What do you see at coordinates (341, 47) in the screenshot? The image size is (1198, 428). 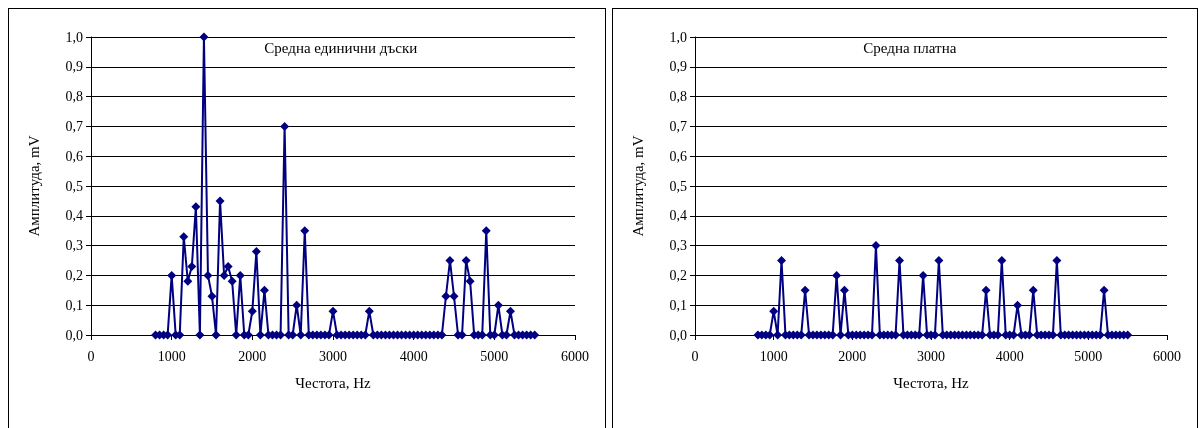 I see `chart-title: Средна единични дъски` at bounding box center [341, 47].